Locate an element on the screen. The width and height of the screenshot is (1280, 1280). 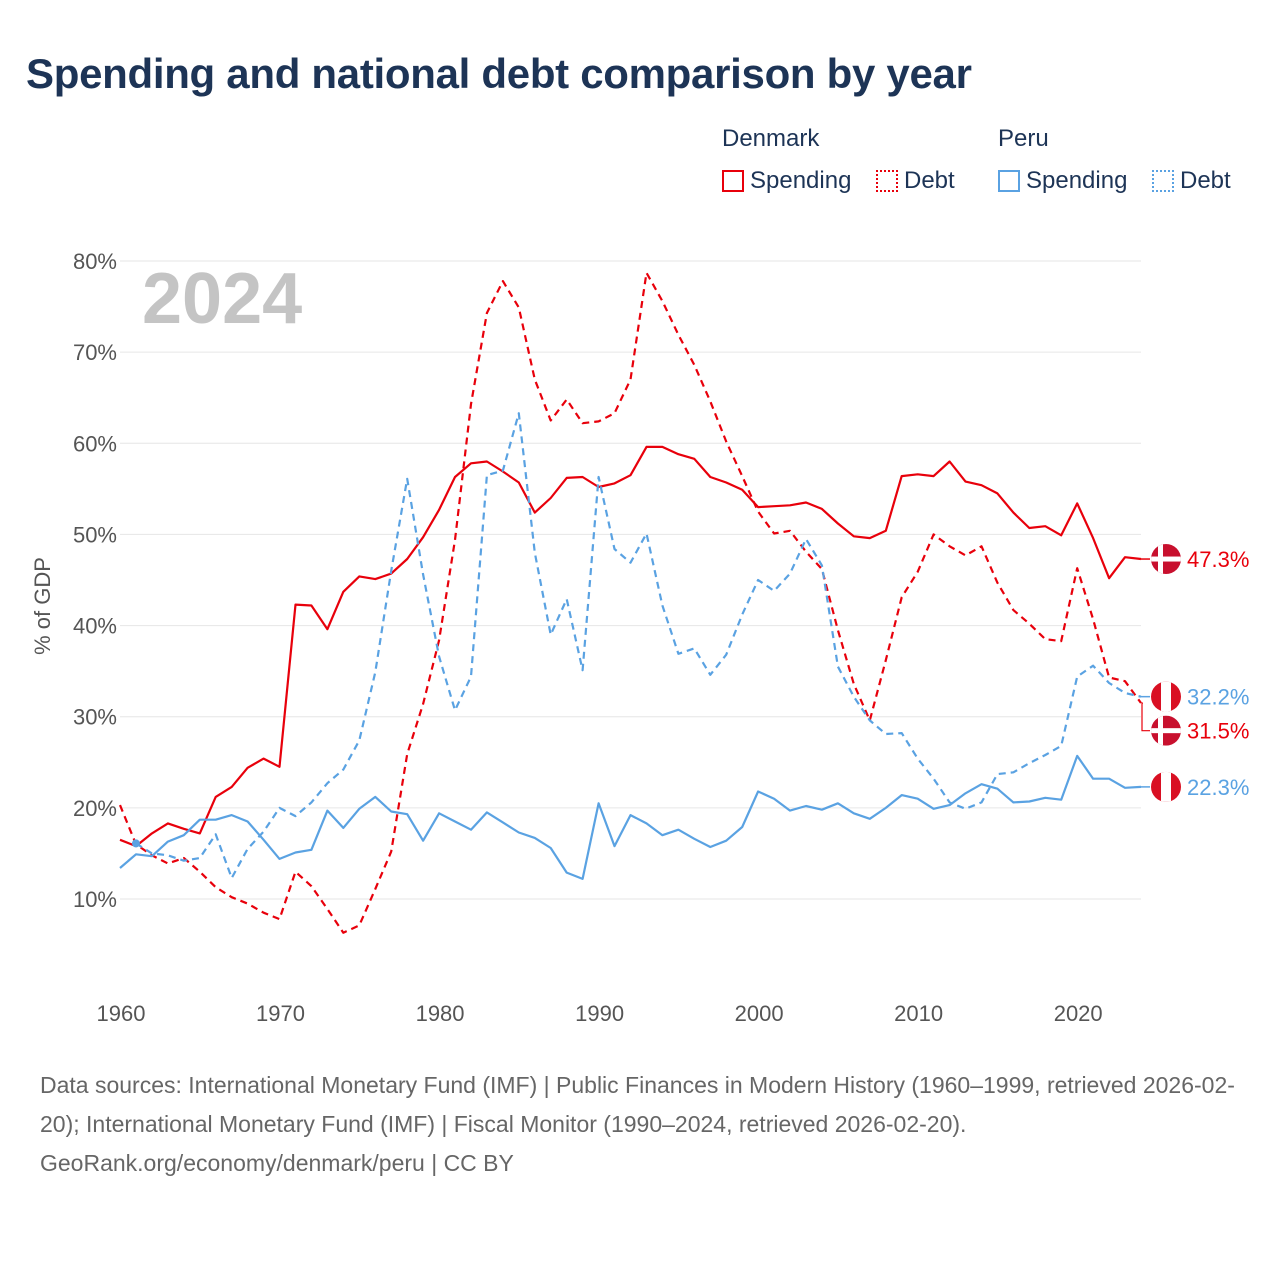
end-label-peru-debt: 32.2% is located at coordinates (1195, 696).